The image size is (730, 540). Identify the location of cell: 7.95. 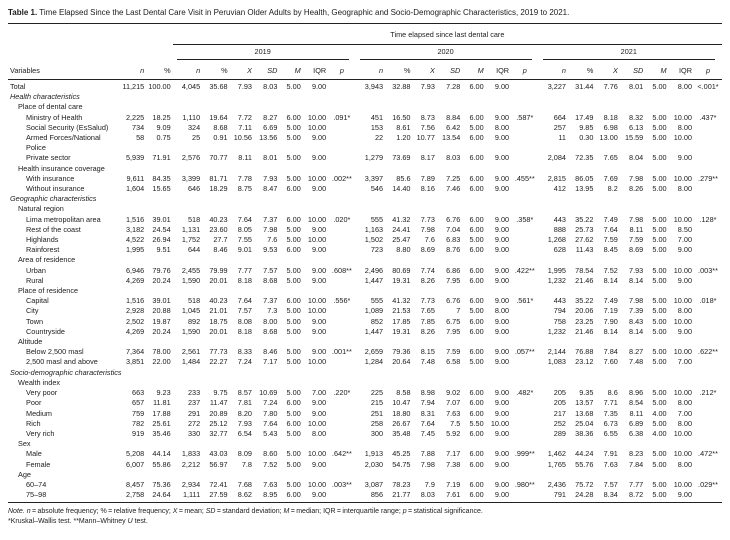
(453, 331).